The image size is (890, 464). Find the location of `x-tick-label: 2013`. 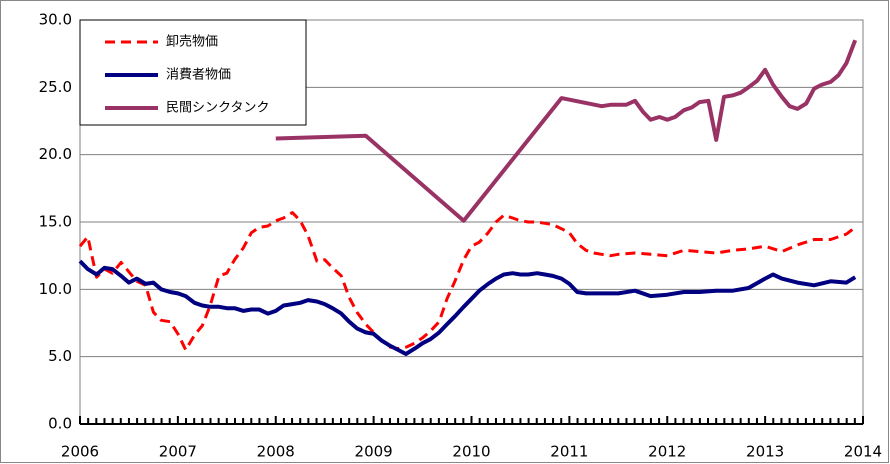

x-tick-label: 2013 is located at coordinates (765, 452).